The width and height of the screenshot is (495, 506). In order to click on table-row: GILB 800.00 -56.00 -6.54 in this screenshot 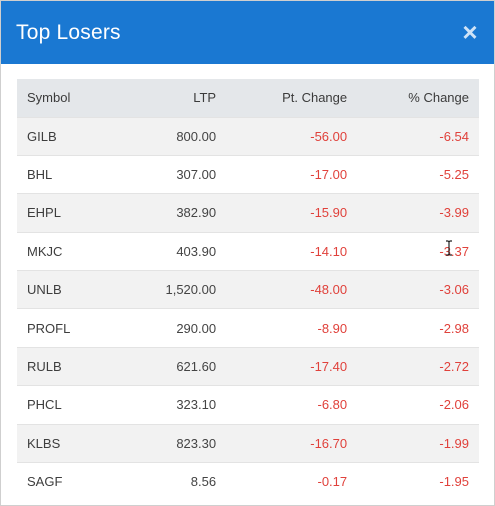, I will do `click(248, 136)`.